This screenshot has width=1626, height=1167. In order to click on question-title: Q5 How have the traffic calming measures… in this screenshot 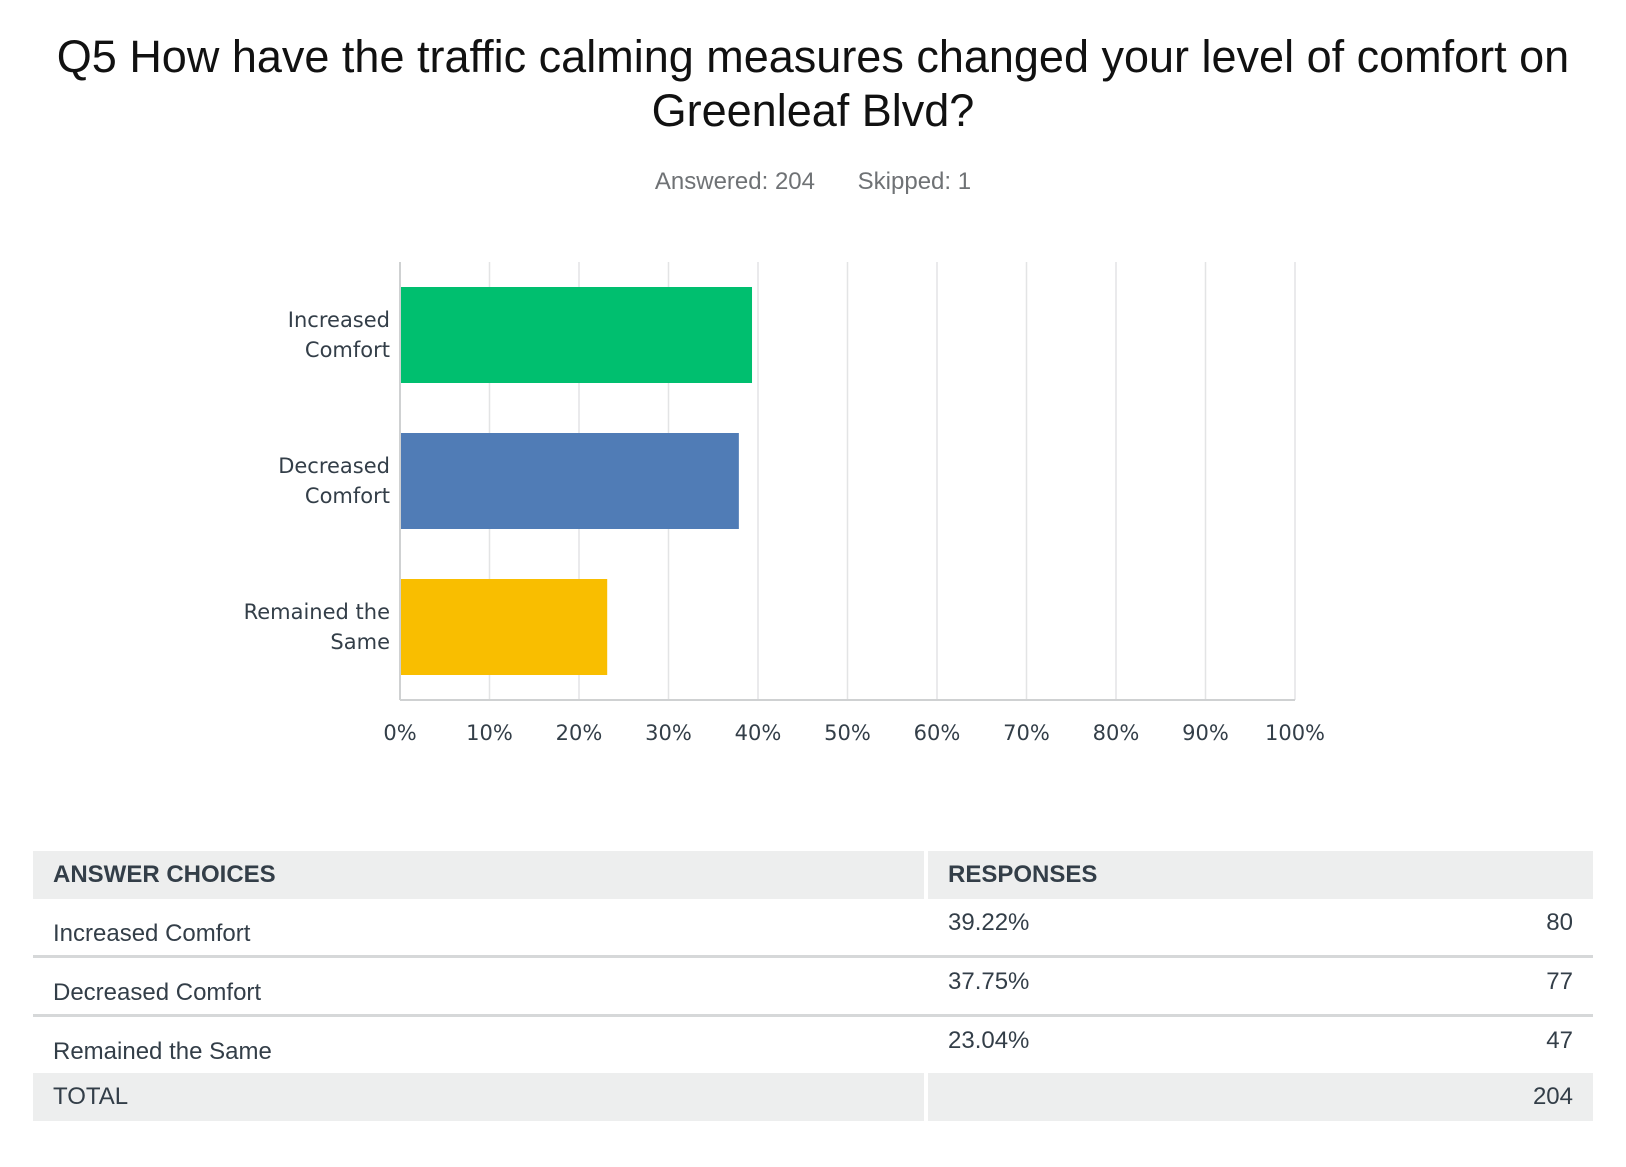, I will do `click(813, 83)`.